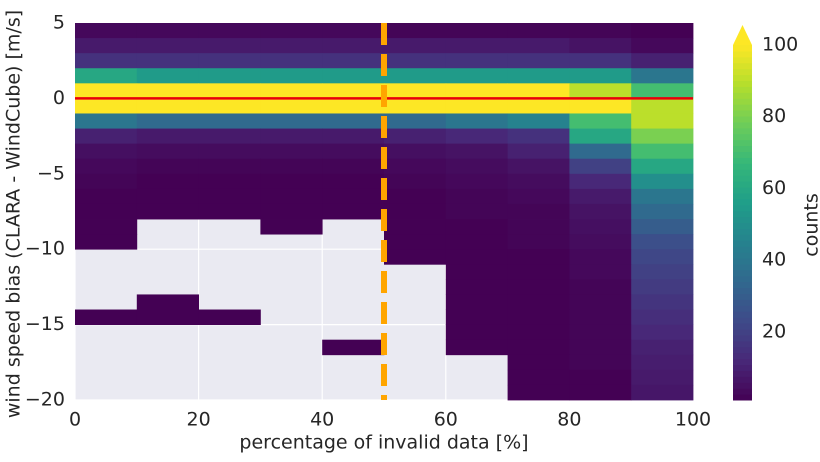  Describe the element at coordinates (59, 23) in the screenshot. I see `y-tick-label: 5` at that location.